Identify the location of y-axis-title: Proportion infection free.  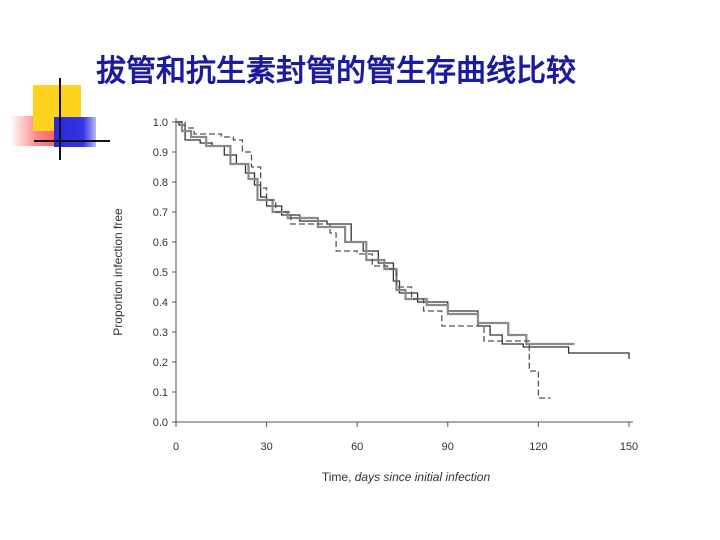
(118, 272).